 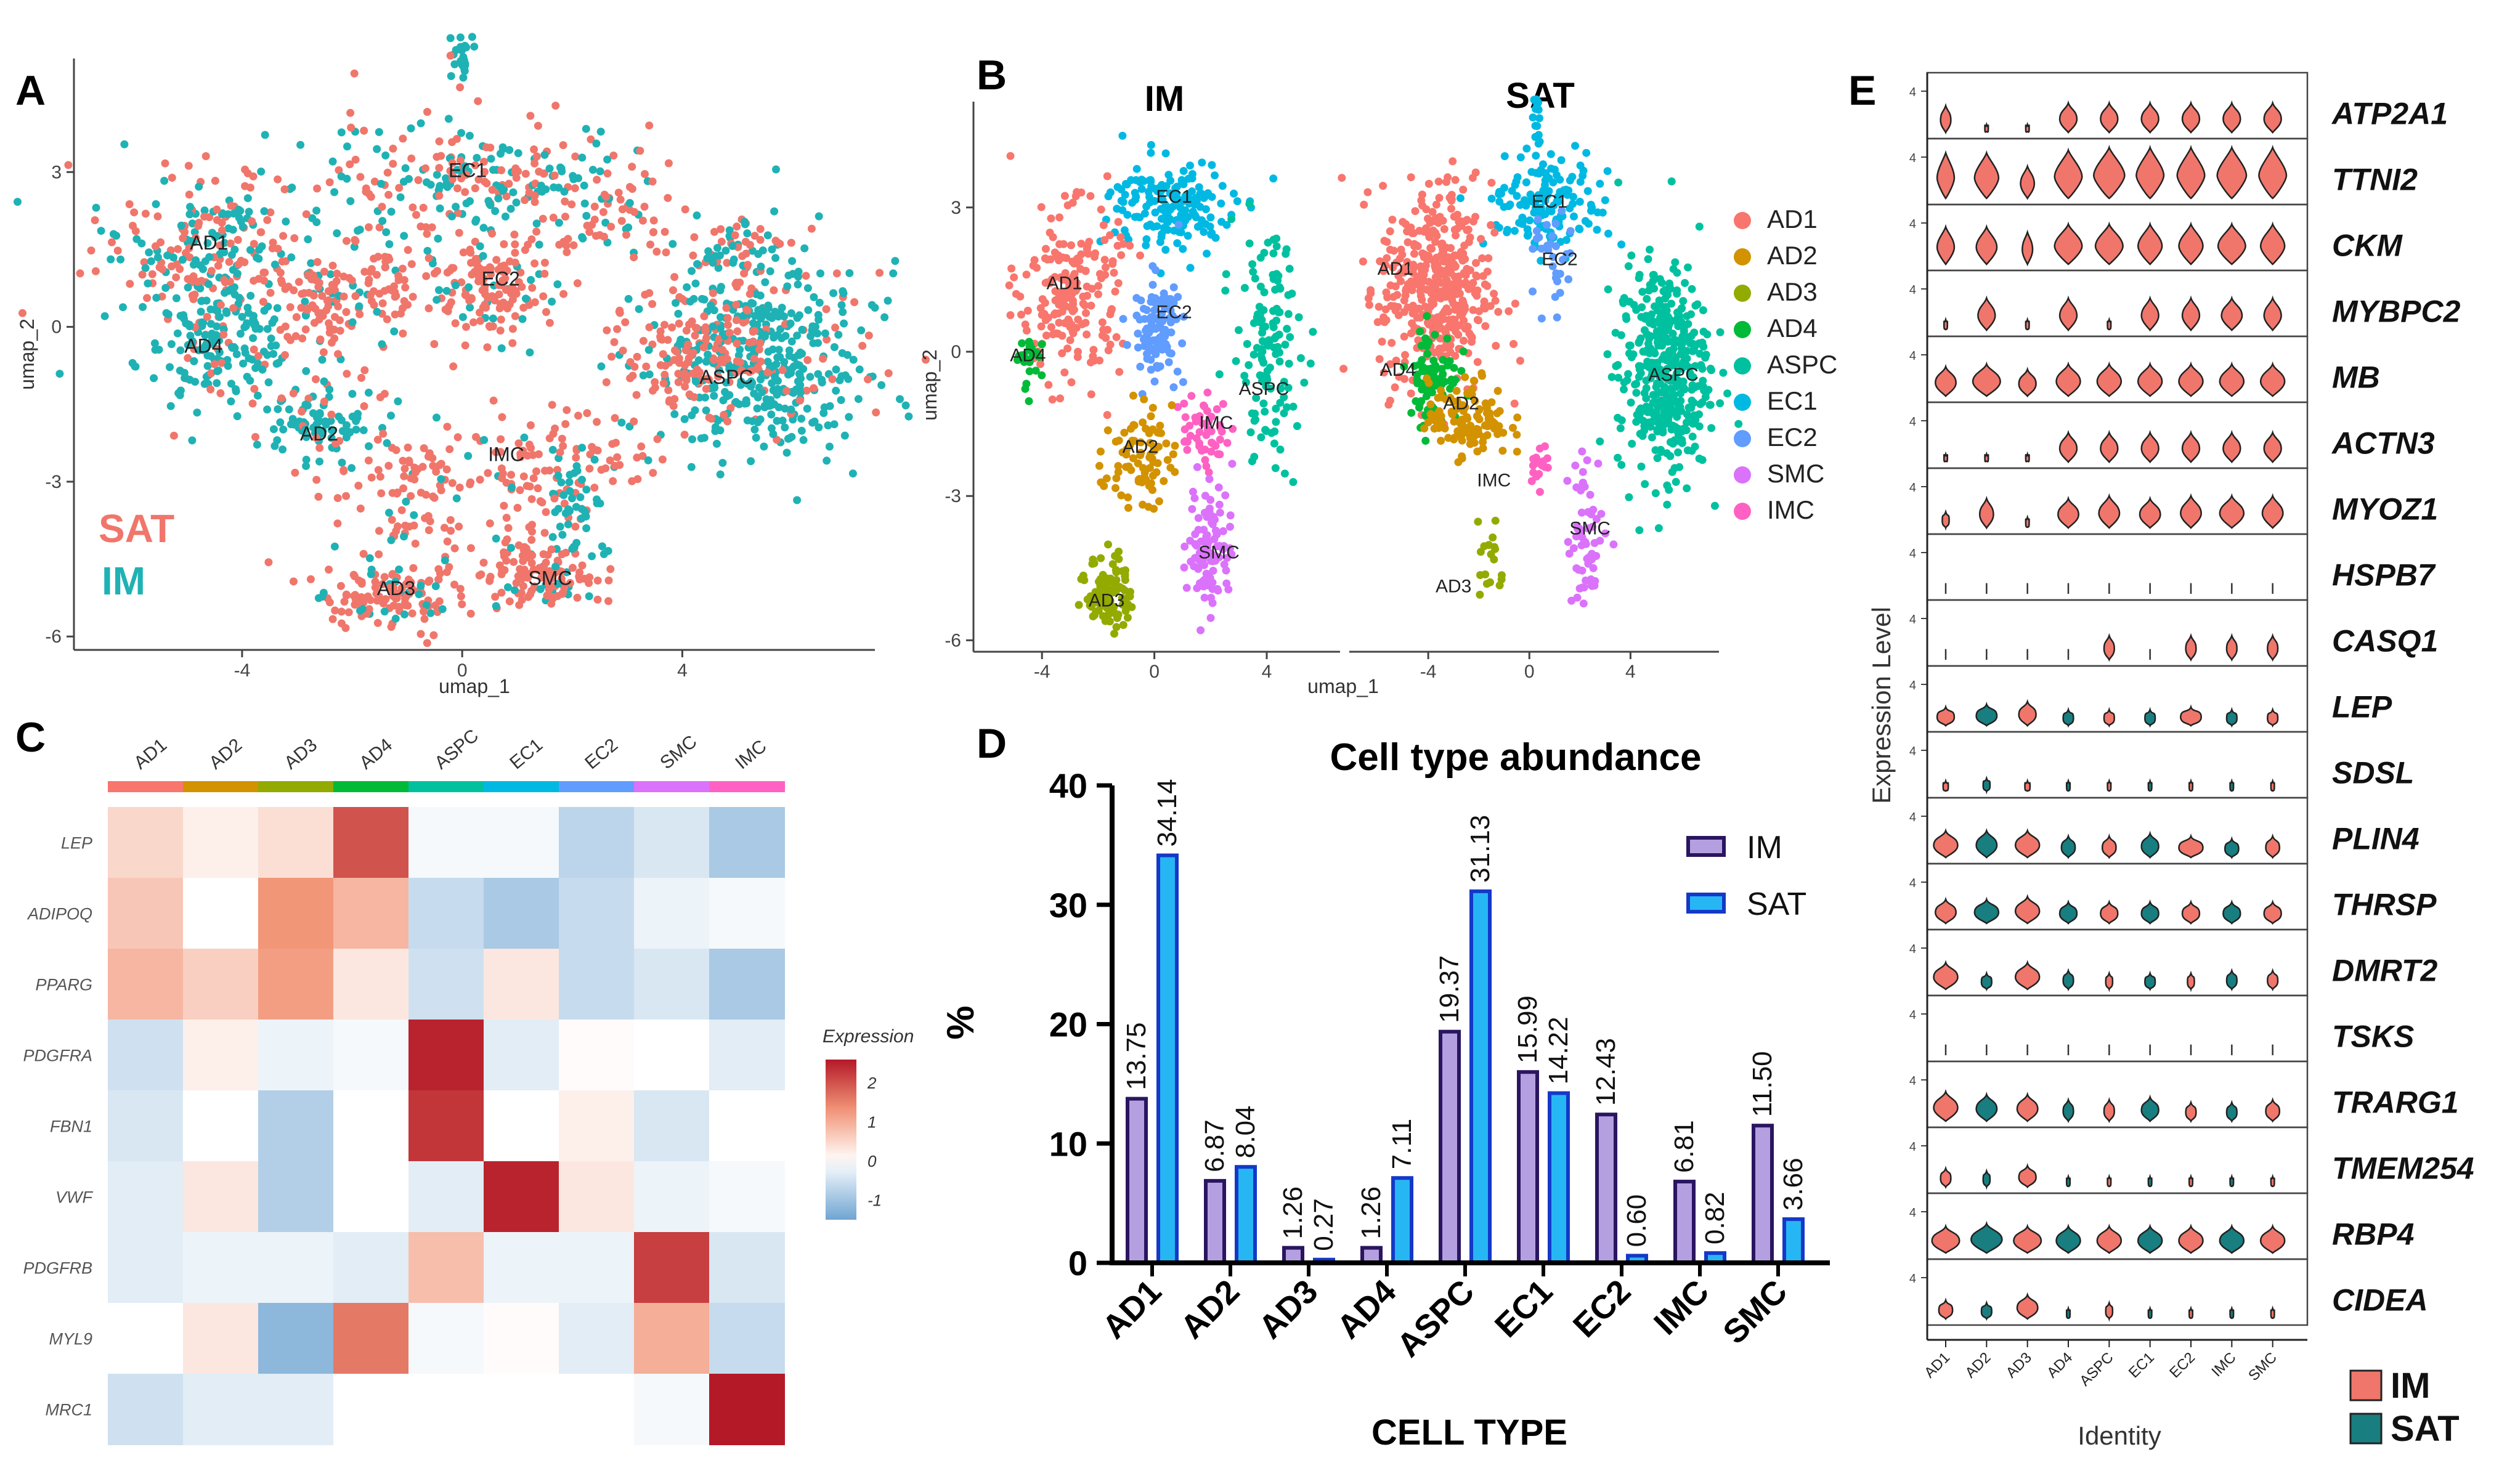 What do you see at coordinates (53, 482) in the screenshot?
I see `panel-a-y-tick-label: -3` at bounding box center [53, 482].